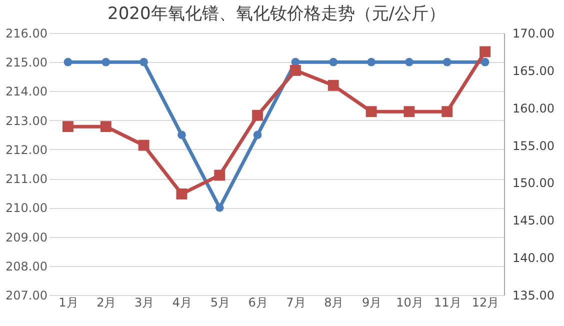 The image size is (564, 326). Describe the element at coordinates (258, 303) in the screenshot. I see `x-tick-label: 6月` at that location.